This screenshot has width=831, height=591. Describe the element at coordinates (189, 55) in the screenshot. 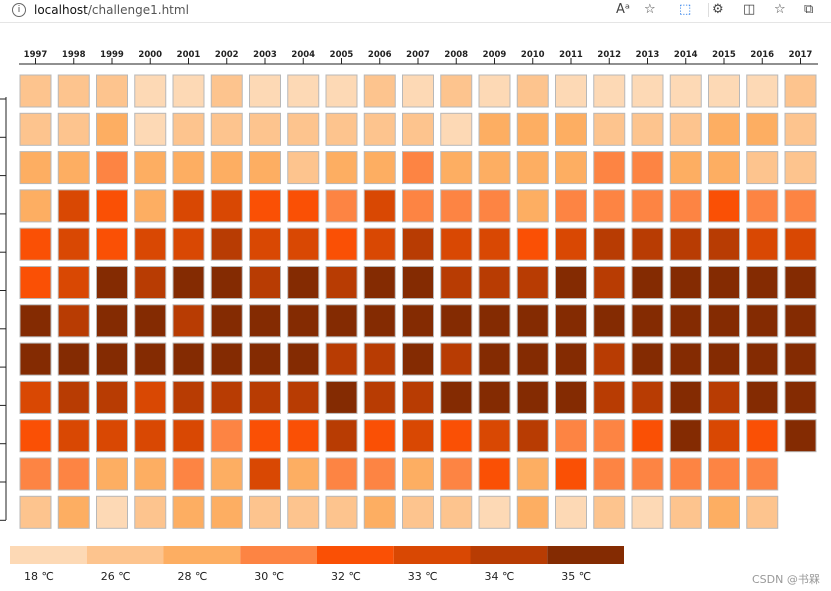

I see `x-tick-label: 2001` at that location.